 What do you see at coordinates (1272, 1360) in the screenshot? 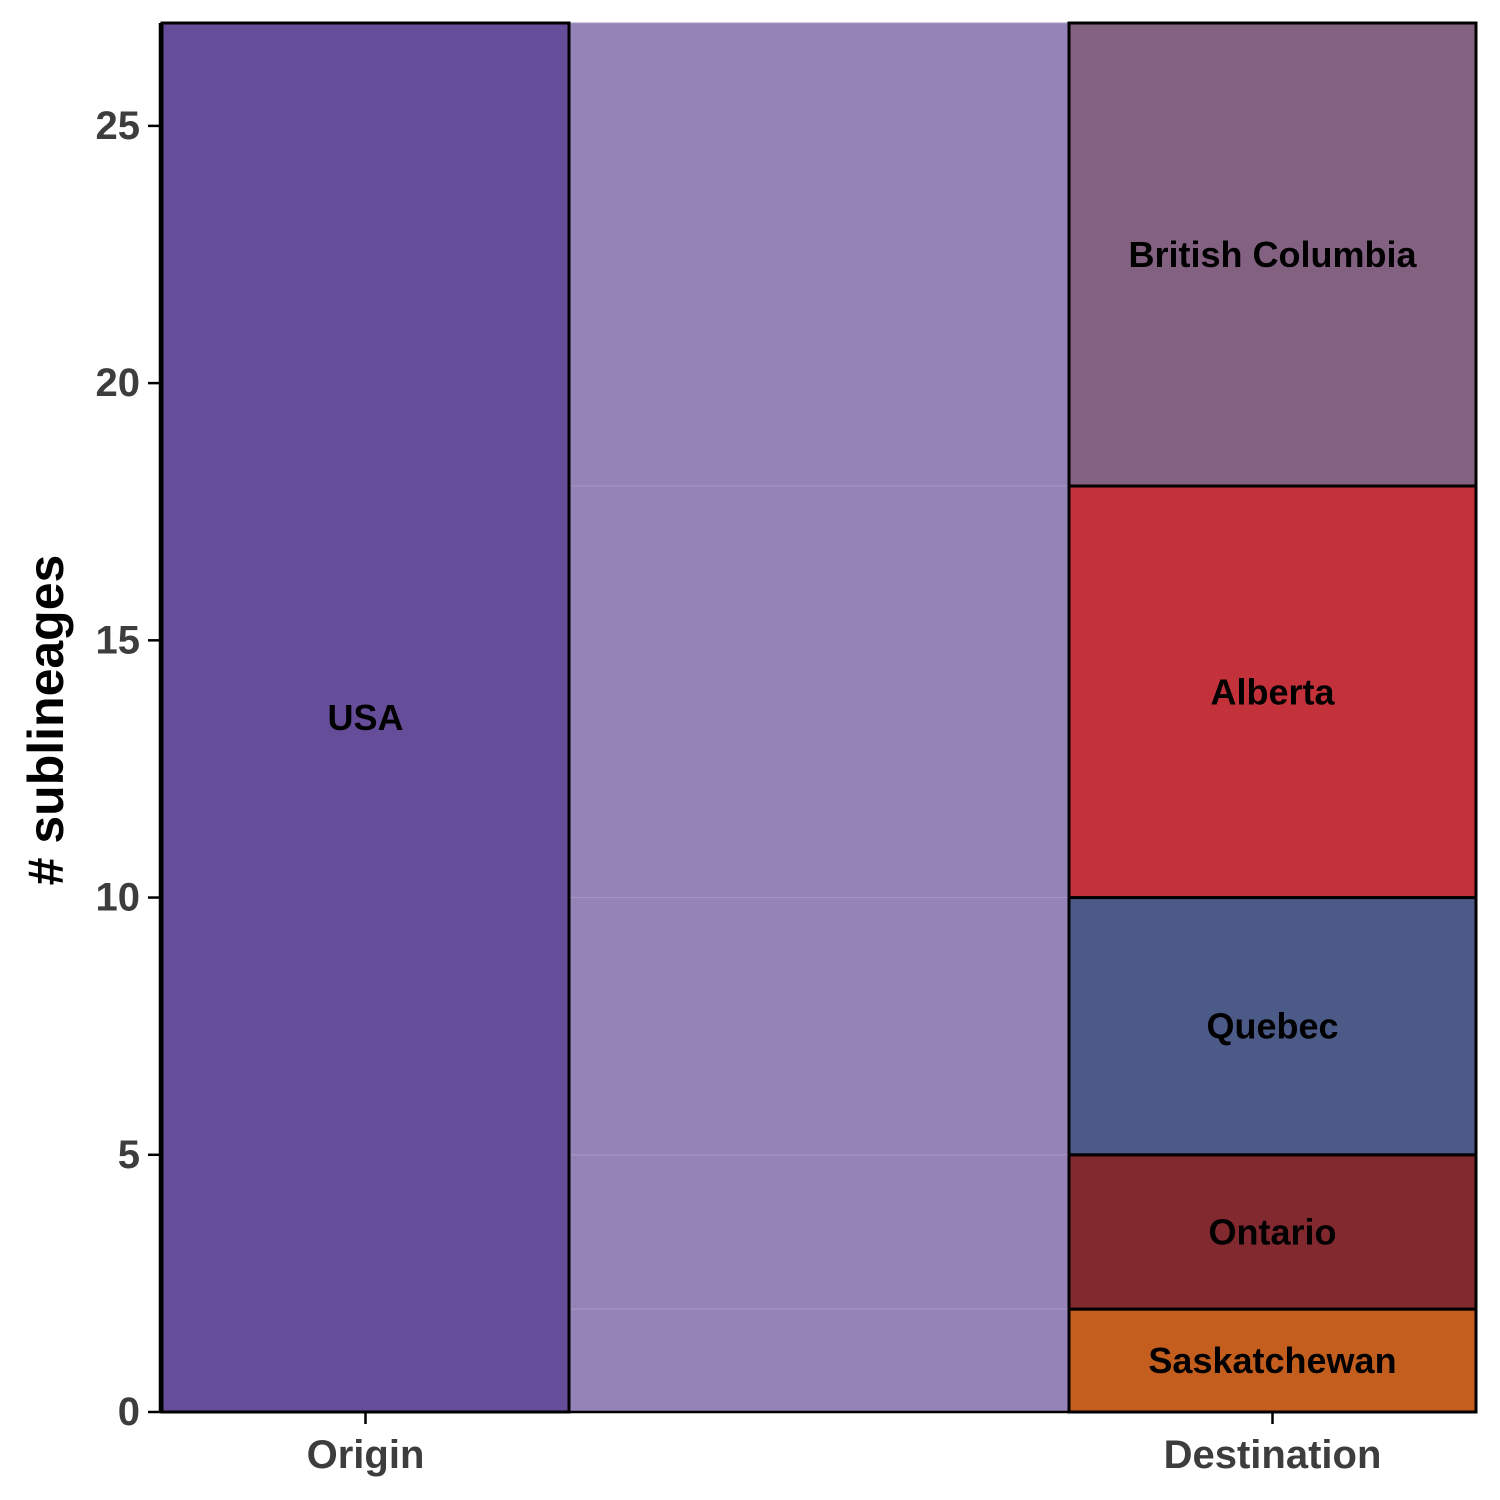
I see `stratum-label-saskatchewan: Saskatchewan` at bounding box center [1272, 1360].